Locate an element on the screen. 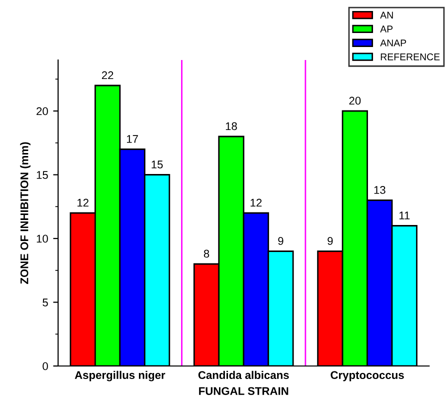  data-label: 18 is located at coordinates (231, 126).